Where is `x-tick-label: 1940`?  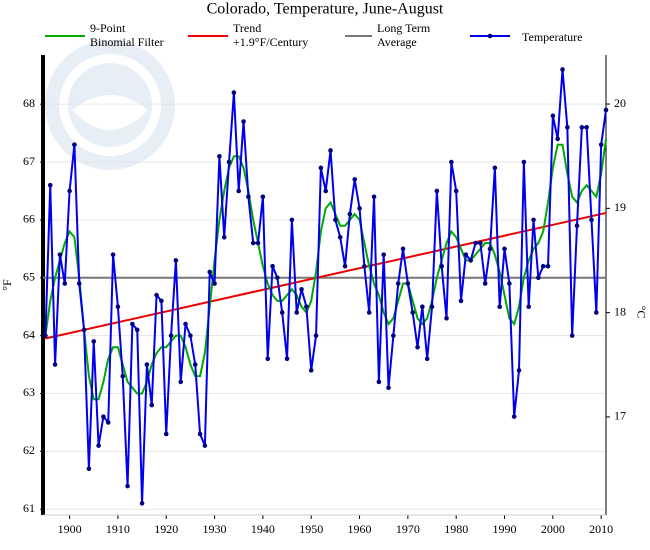
x-tick-label: 1940 is located at coordinates (263, 529).